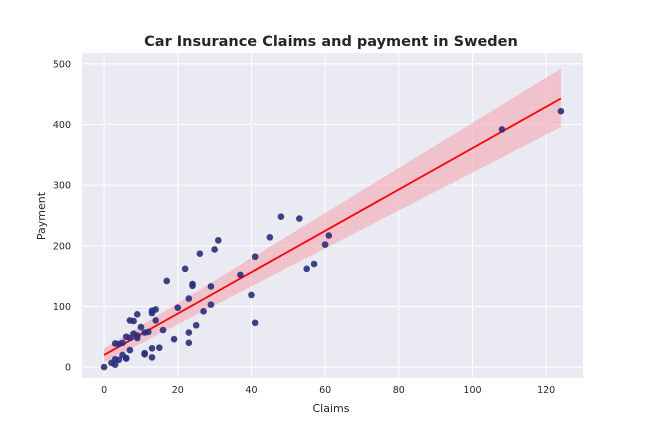 The width and height of the screenshot is (648, 432). What do you see at coordinates (62, 246) in the screenshot?
I see `y-tick-label: 200` at bounding box center [62, 246].